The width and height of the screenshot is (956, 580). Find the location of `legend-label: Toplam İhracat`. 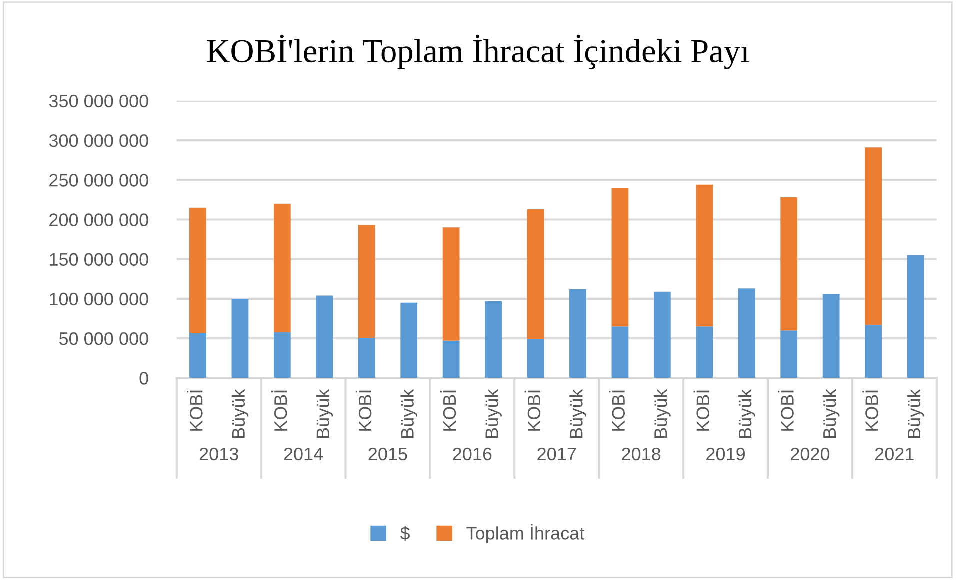

legend-label: Toplam İhracat is located at coordinates (525, 534).